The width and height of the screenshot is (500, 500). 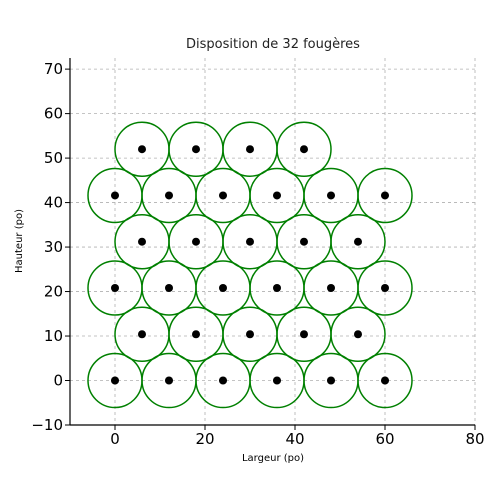 What do you see at coordinates (204, 439) in the screenshot?
I see `x-tick-label: 20` at bounding box center [204, 439].